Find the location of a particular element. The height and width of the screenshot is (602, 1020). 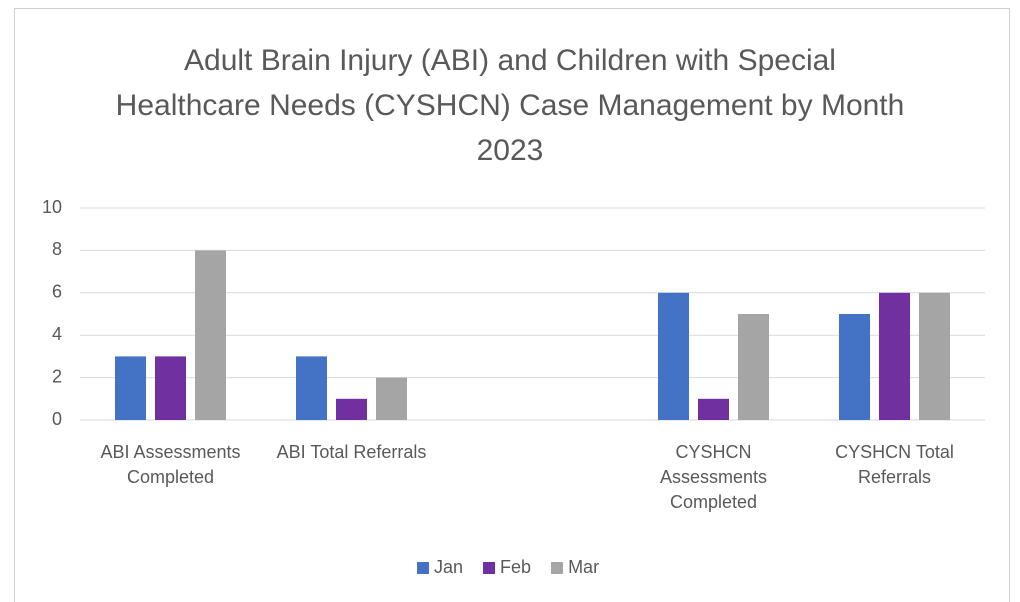

y-tick-label: 10 is located at coordinates (52, 207).